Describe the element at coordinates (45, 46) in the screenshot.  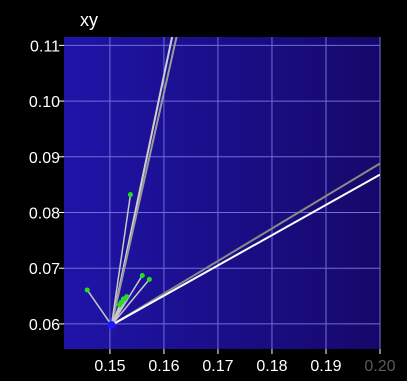
I see `y-tick-label: 0.11` at that location.